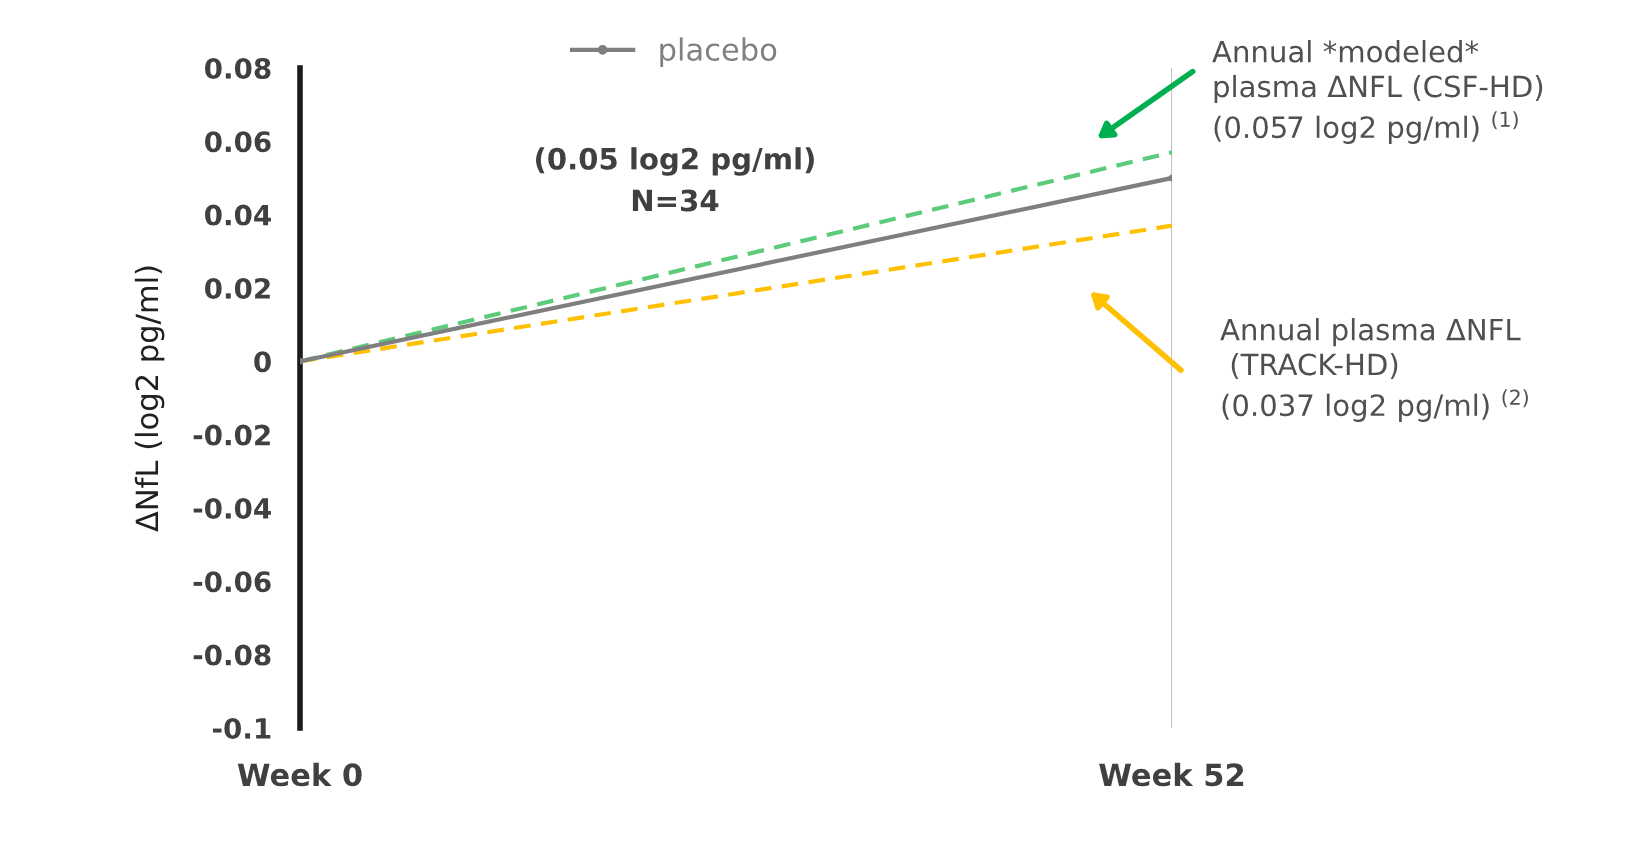  What do you see at coordinates (299, 774) in the screenshot?
I see `x-tick-label: Week 0` at bounding box center [299, 774].